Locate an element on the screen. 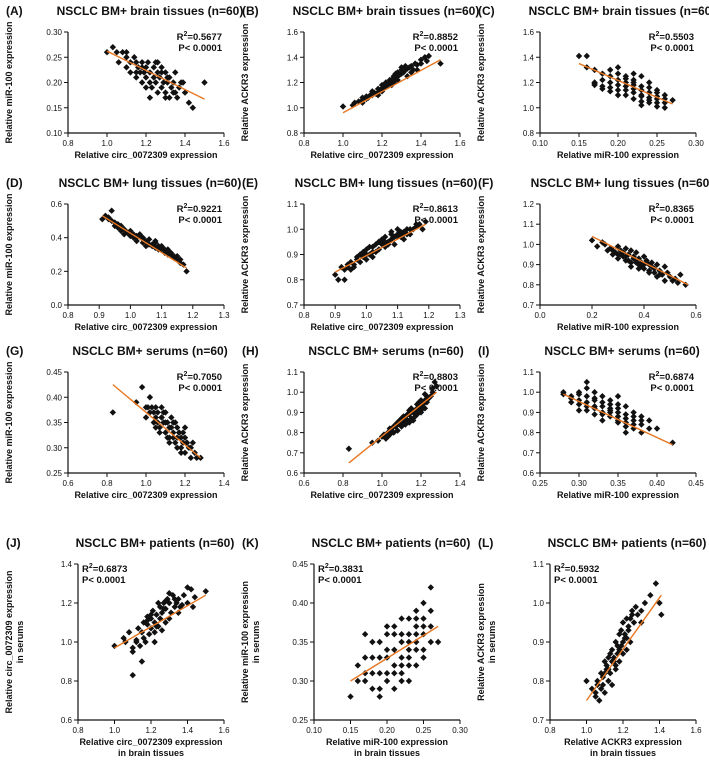  x-tick-label: 1.4 is located at coordinates (660, 730).